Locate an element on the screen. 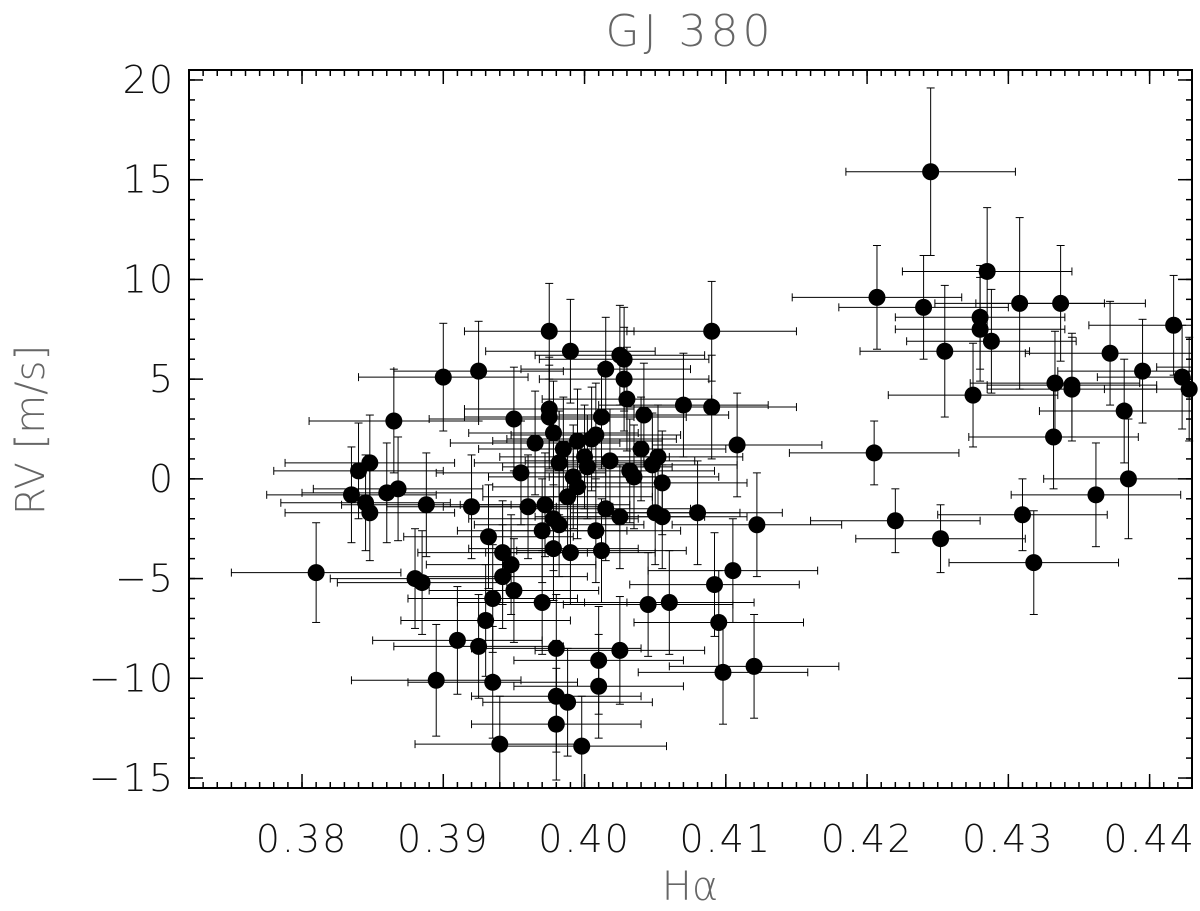  y-tick-label: 20 is located at coordinates (149, 80).